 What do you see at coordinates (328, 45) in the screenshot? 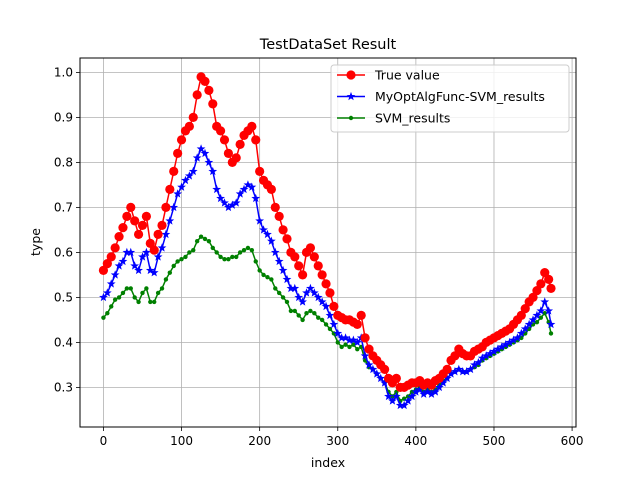
I see `chart-title: TestDataSet Result` at bounding box center [328, 45].